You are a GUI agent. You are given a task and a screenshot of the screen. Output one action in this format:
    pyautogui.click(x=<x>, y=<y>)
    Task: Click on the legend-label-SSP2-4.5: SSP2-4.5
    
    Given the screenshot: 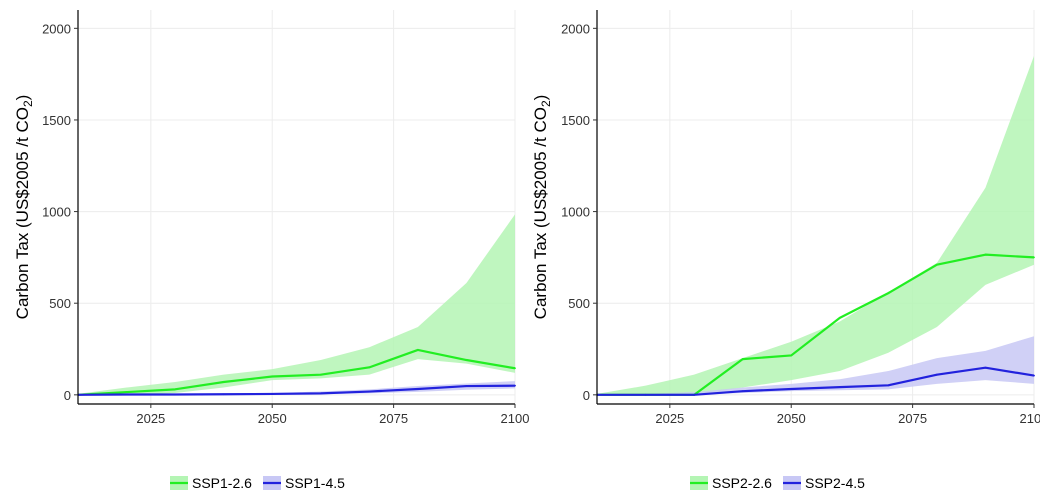 What is the action you would take?
    pyautogui.click(x=835, y=483)
    